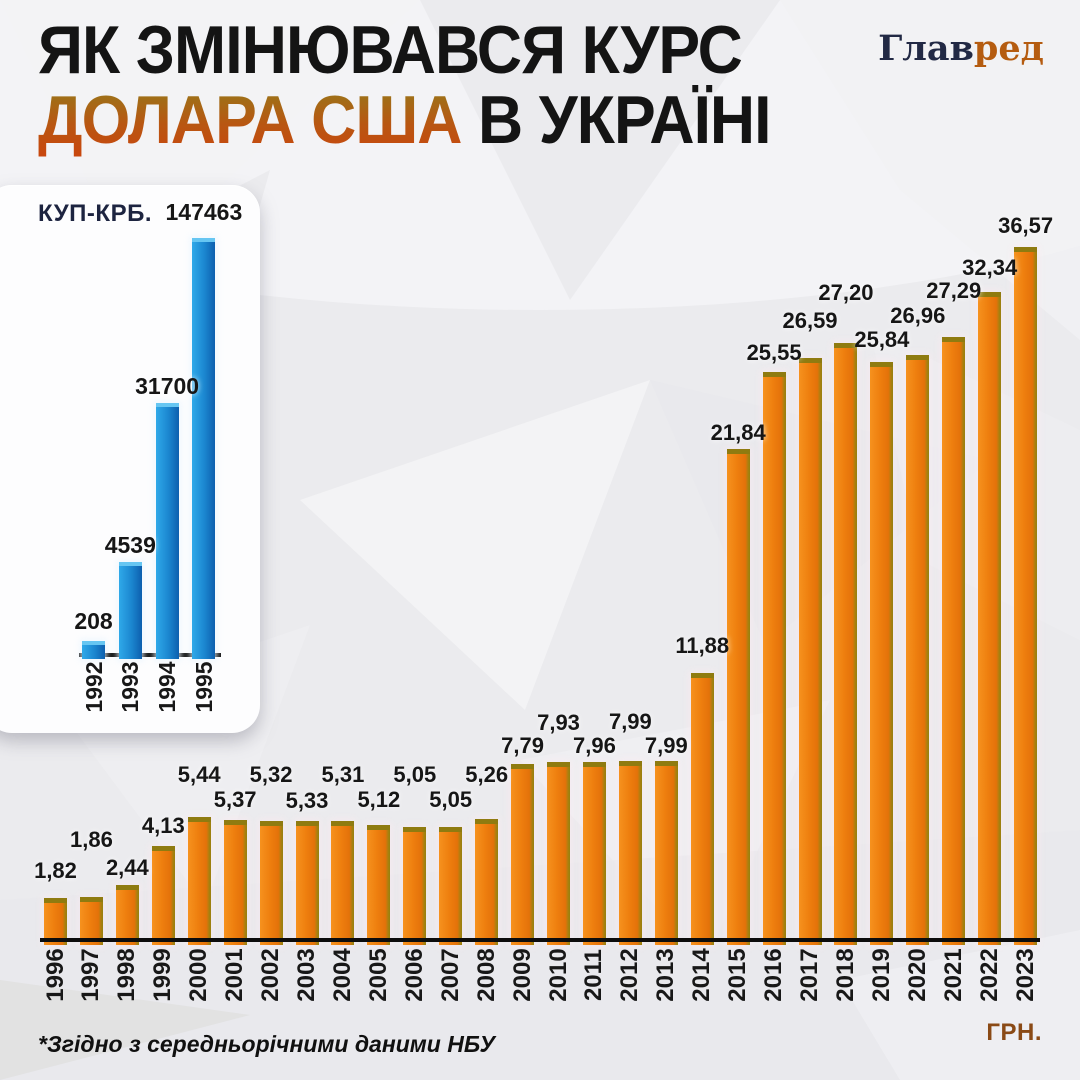 The height and width of the screenshot is (1080, 1080). What do you see at coordinates (594, 975) in the screenshot?
I see `year-label-2011: 2011` at bounding box center [594, 975].